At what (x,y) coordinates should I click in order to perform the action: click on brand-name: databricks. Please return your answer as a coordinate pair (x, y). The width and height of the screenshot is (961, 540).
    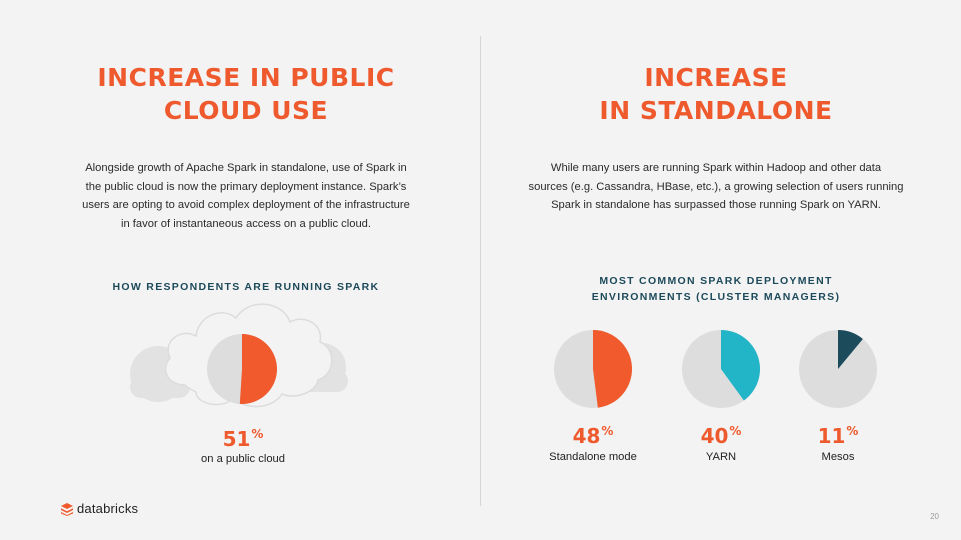
    Looking at the image, I should click on (108, 508).